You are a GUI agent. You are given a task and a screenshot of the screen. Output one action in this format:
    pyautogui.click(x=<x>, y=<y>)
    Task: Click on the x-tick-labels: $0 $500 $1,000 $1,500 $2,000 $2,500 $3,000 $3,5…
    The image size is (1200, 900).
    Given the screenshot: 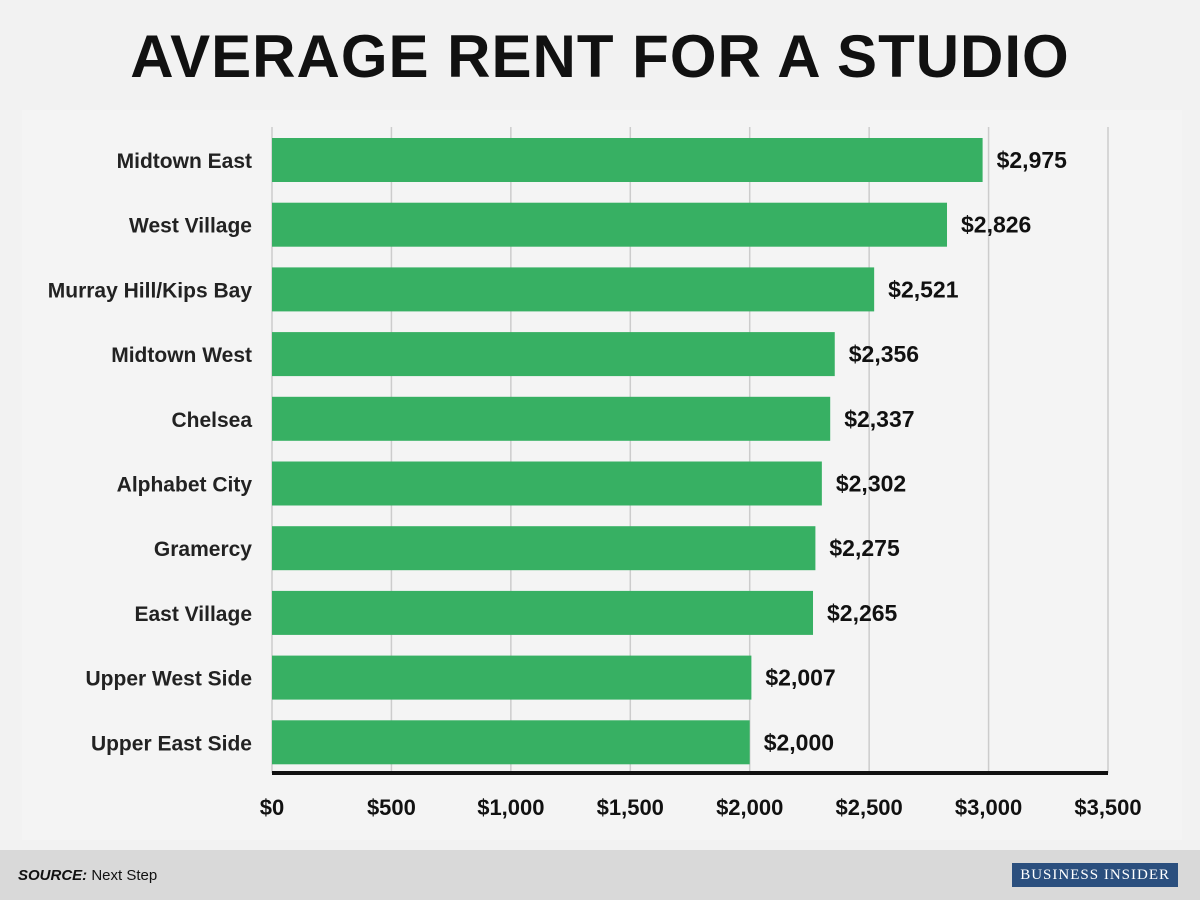 What is the action you would take?
    pyautogui.click(x=701, y=807)
    